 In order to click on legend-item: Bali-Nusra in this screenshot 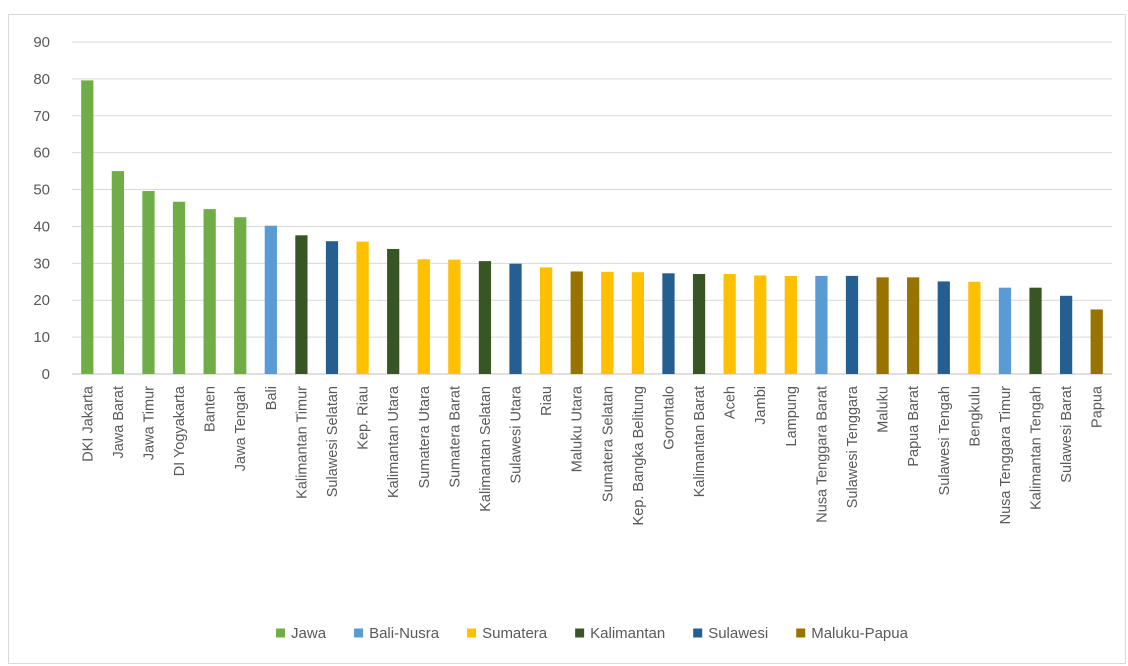, I will do `click(397, 633)`.